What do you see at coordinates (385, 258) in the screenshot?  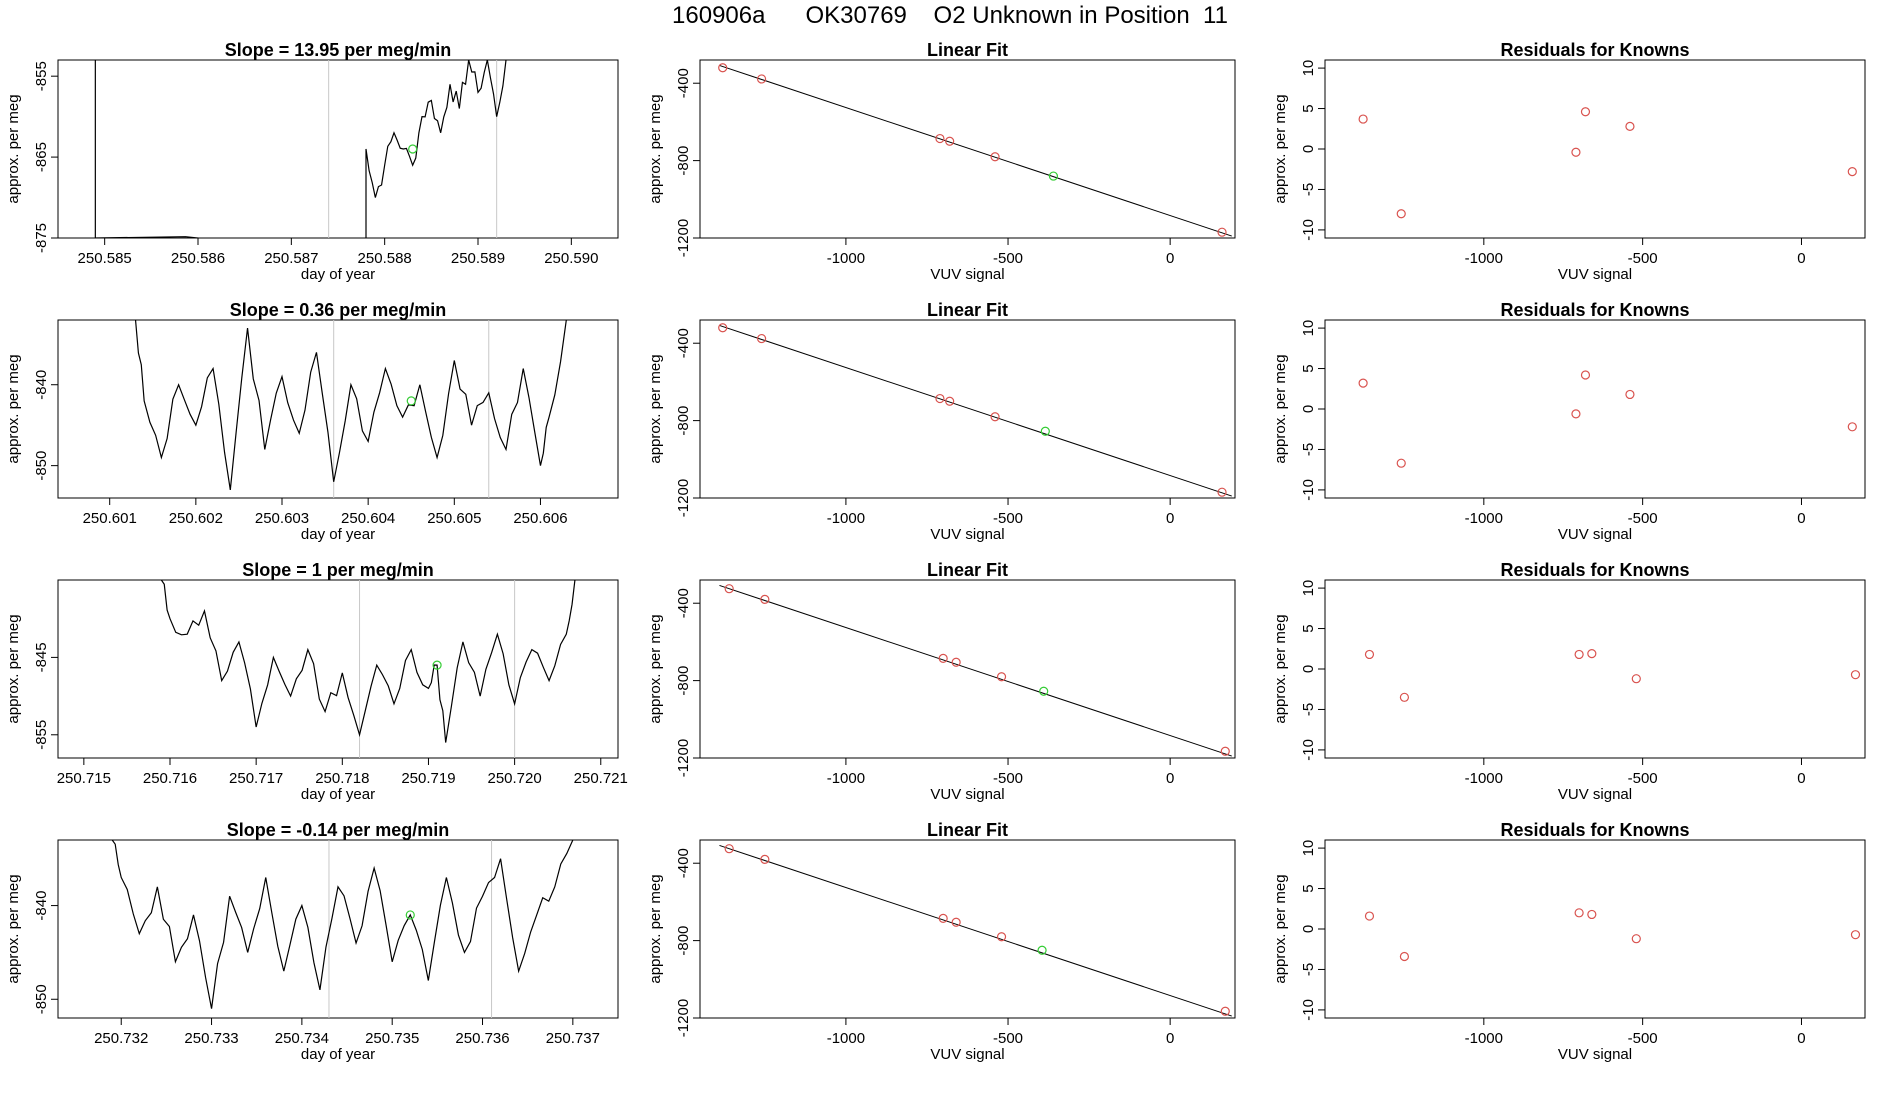 I see `x-tick-label: 250.588` at bounding box center [385, 258].